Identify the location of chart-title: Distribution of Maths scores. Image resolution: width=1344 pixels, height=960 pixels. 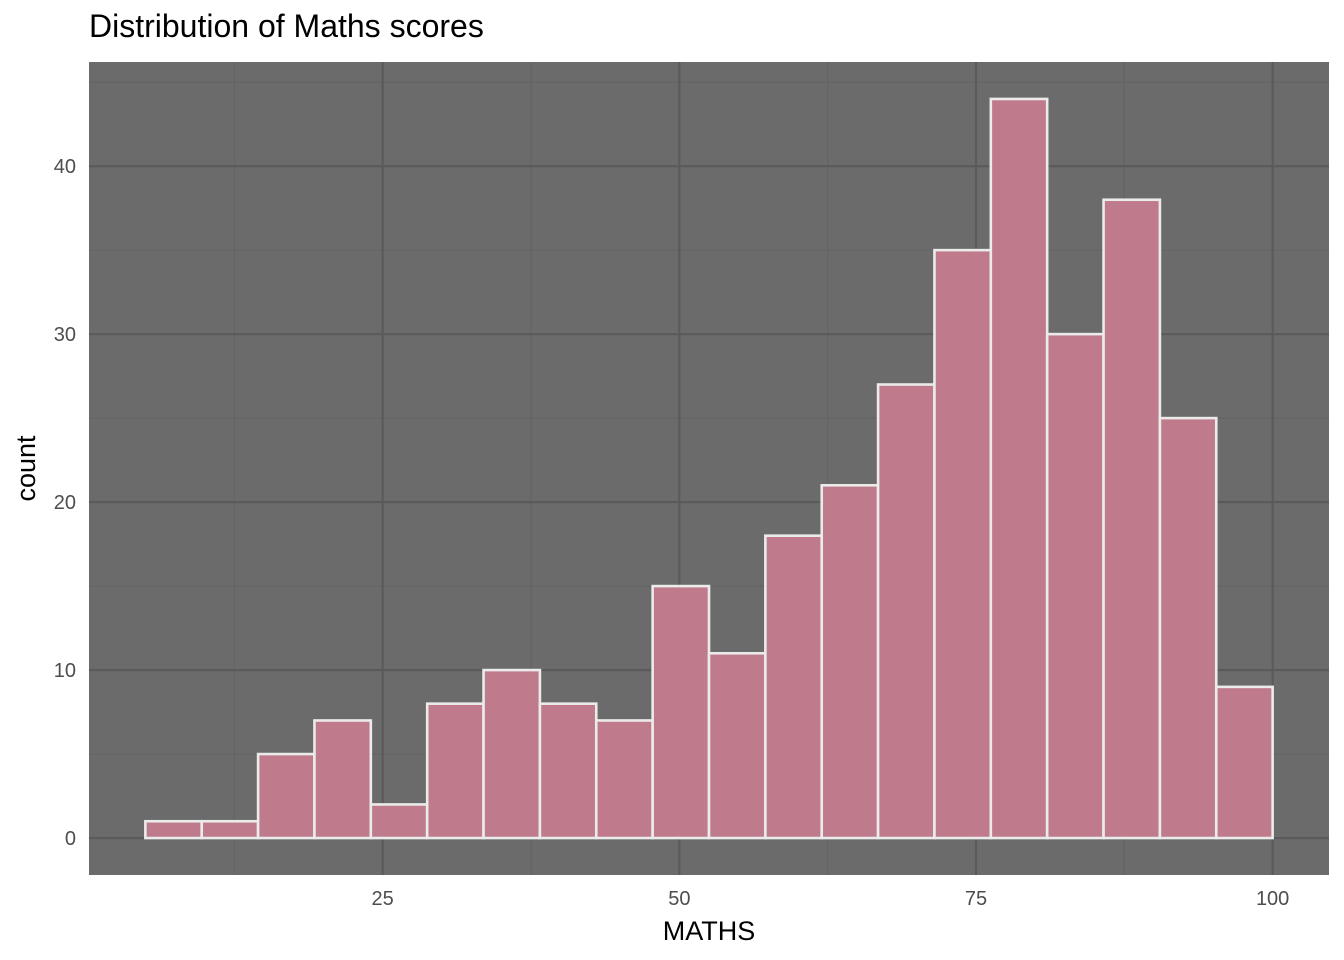
(286, 26).